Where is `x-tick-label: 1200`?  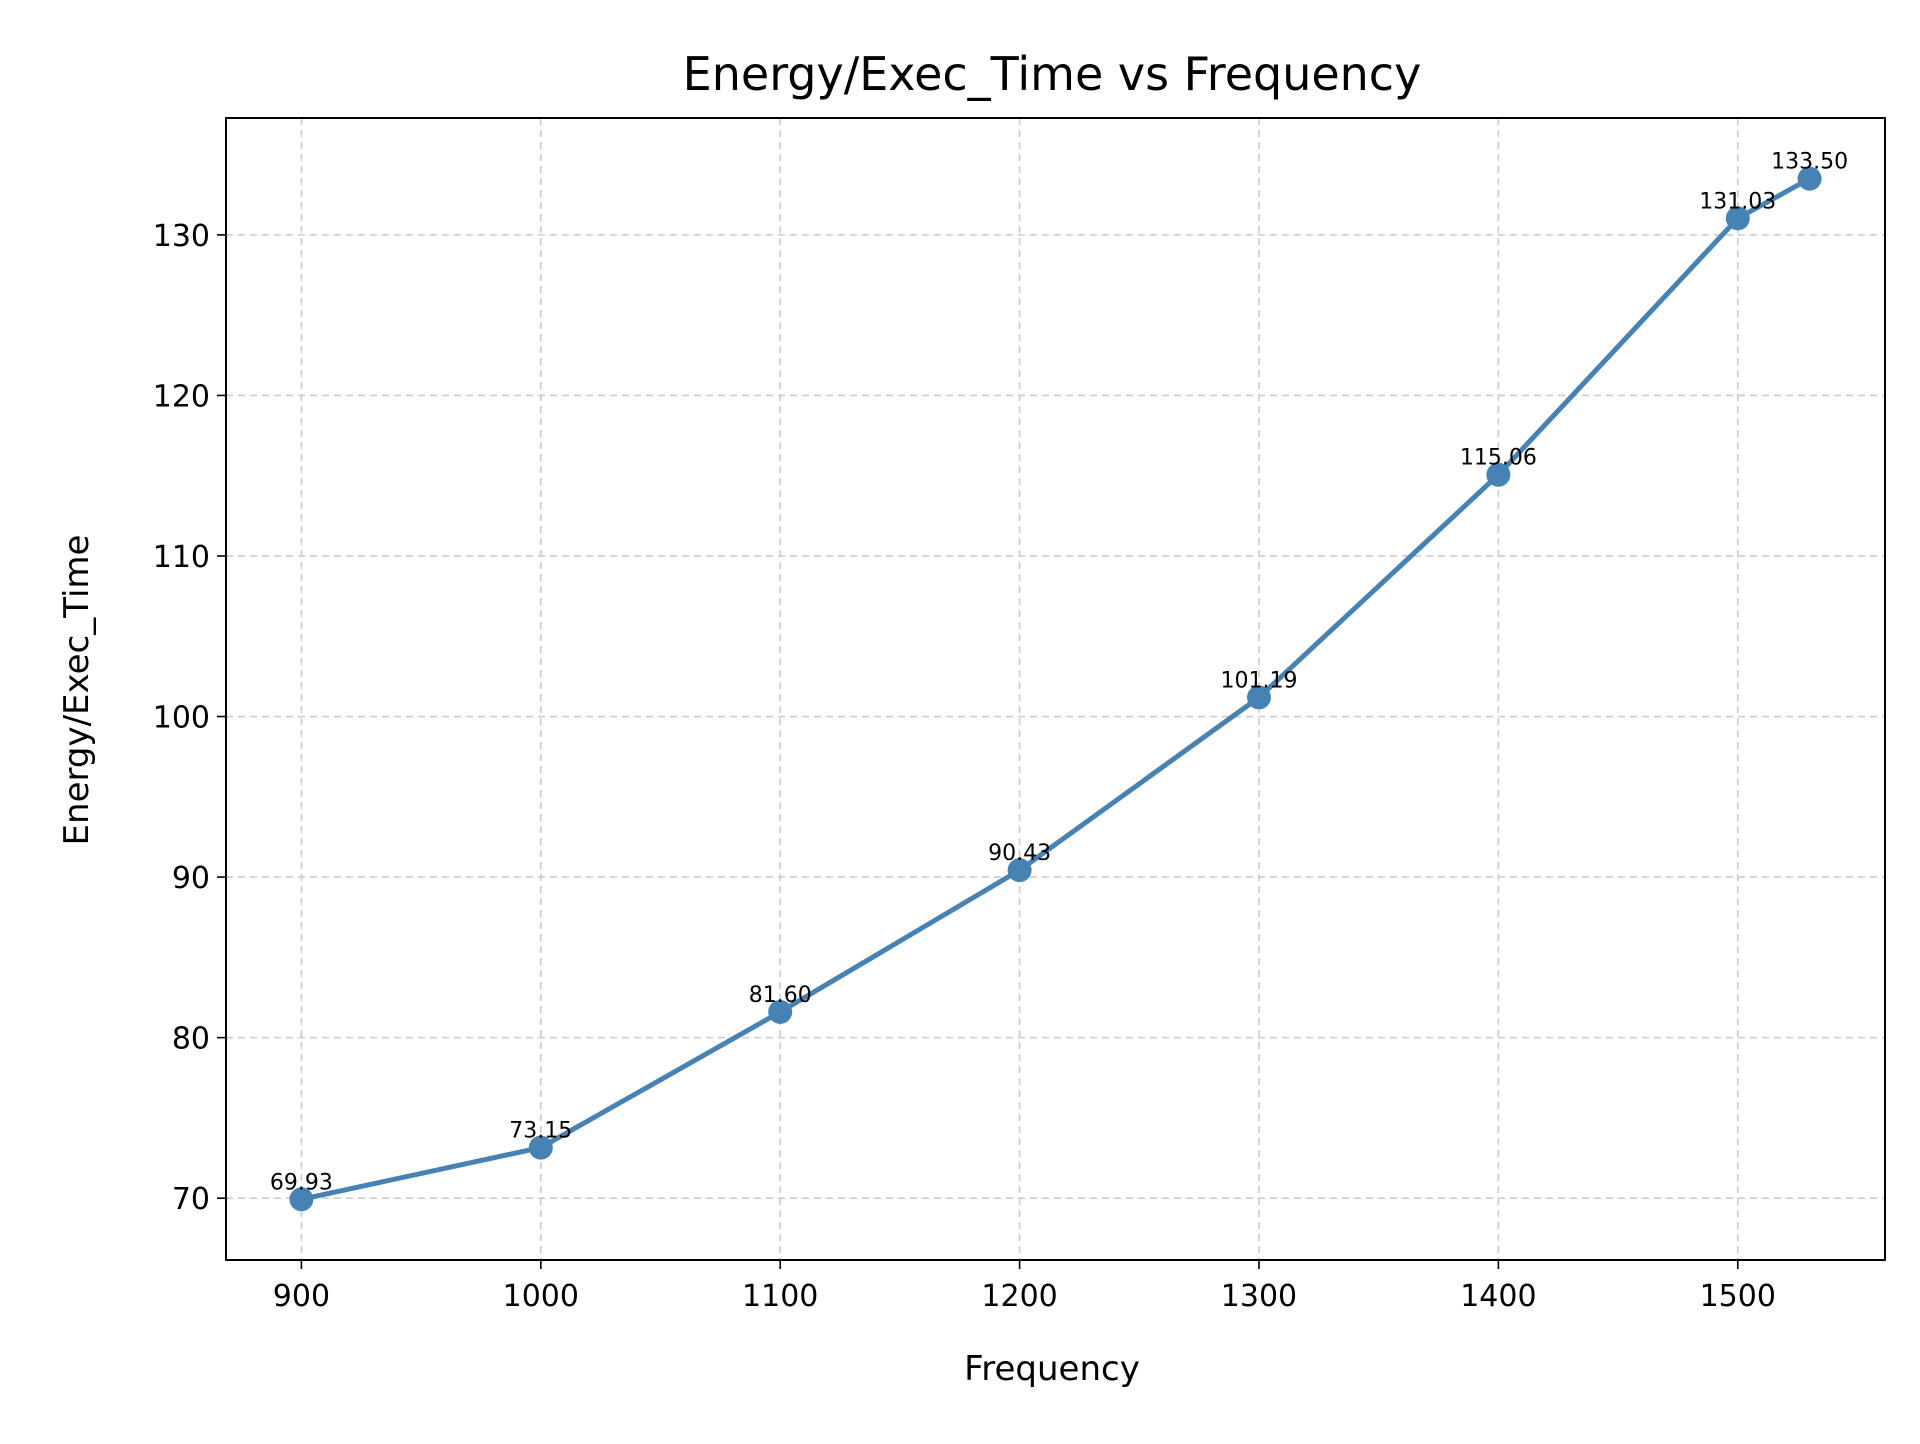 x-tick-label: 1200 is located at coordinates (1019, 1296).